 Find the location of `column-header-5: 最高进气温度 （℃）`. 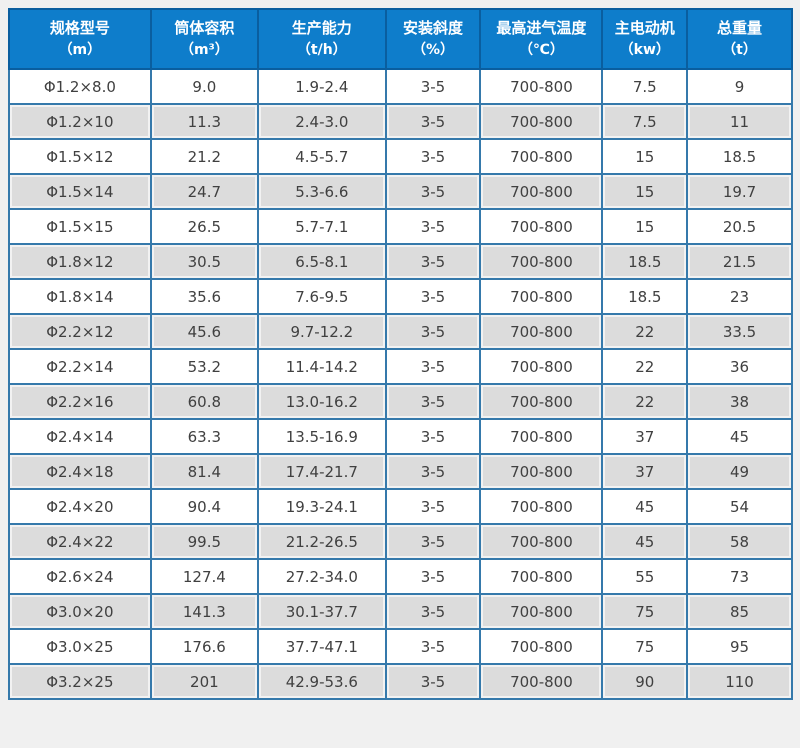

column-header-5: 最高进气温度 （℃） is located at coordinates (541, 39).